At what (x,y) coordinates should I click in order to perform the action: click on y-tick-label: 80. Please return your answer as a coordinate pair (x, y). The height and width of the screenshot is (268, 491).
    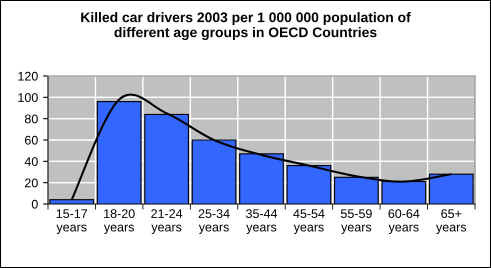
    Looking at the image, I should click on (31, 119).